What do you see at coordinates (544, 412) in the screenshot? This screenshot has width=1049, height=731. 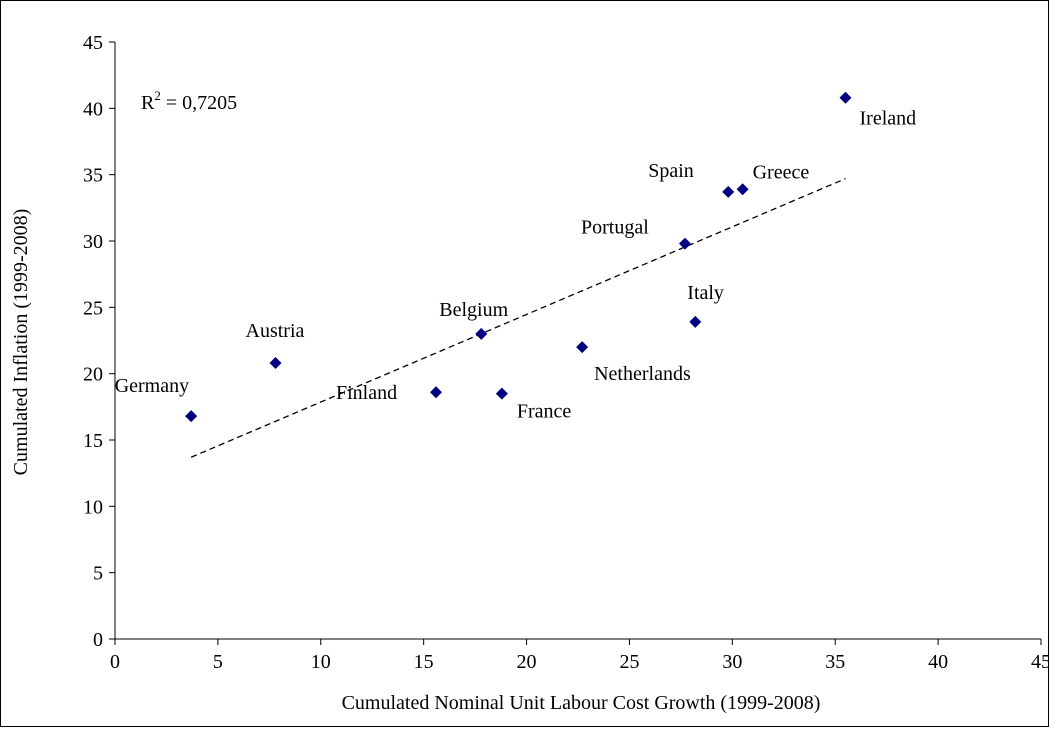 I see `point-label-france: France` at bounding box center [544, 412].